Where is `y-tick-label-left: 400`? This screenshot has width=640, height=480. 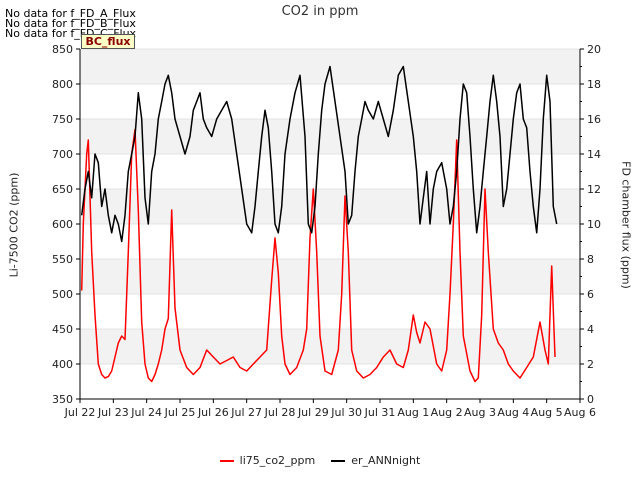 y-tick-label-left: 400 is located at coordinates (62, 364).